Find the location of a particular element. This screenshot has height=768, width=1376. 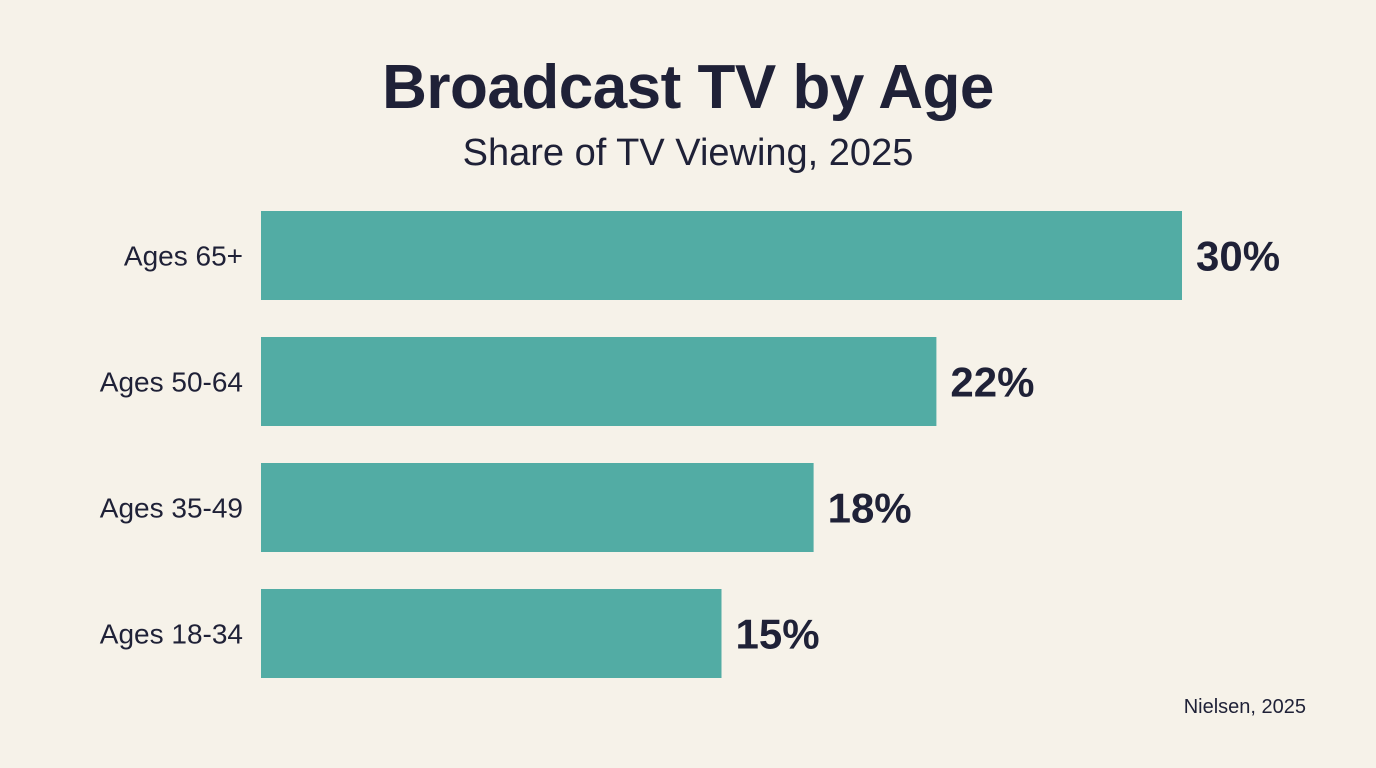

chart-title: Broadcast TV by Age is located at coordinates (688, 87).